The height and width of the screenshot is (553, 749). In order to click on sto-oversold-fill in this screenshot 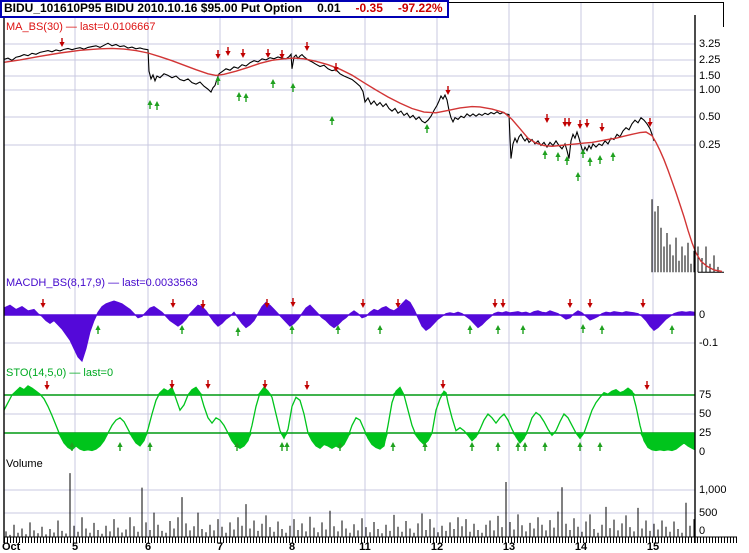, I will do `click(349, 442)`.